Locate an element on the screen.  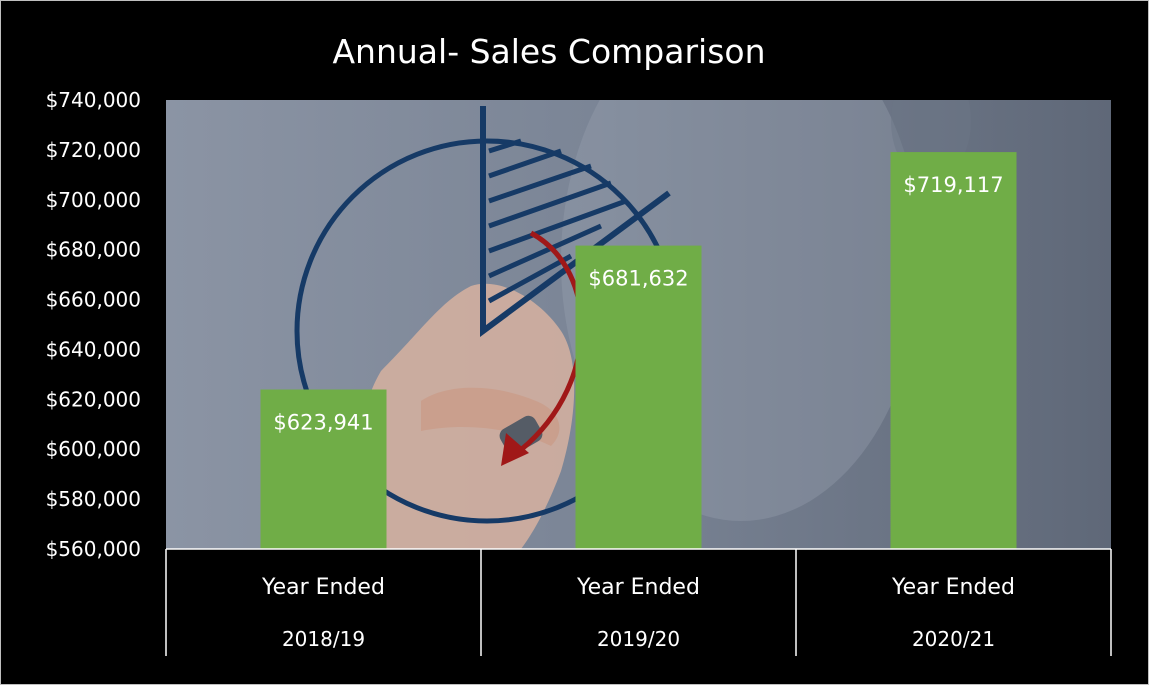
y-tick-label: $560,000 is located at coordinates (93, 549).